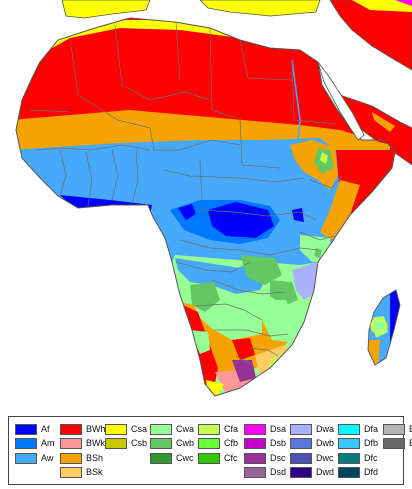 This screenshot has height=489, width=412. What do you see at coordinates (47, 458) in the screenshot?
I see `legend-label-aw: Aw` at bounding box center [47, 458].